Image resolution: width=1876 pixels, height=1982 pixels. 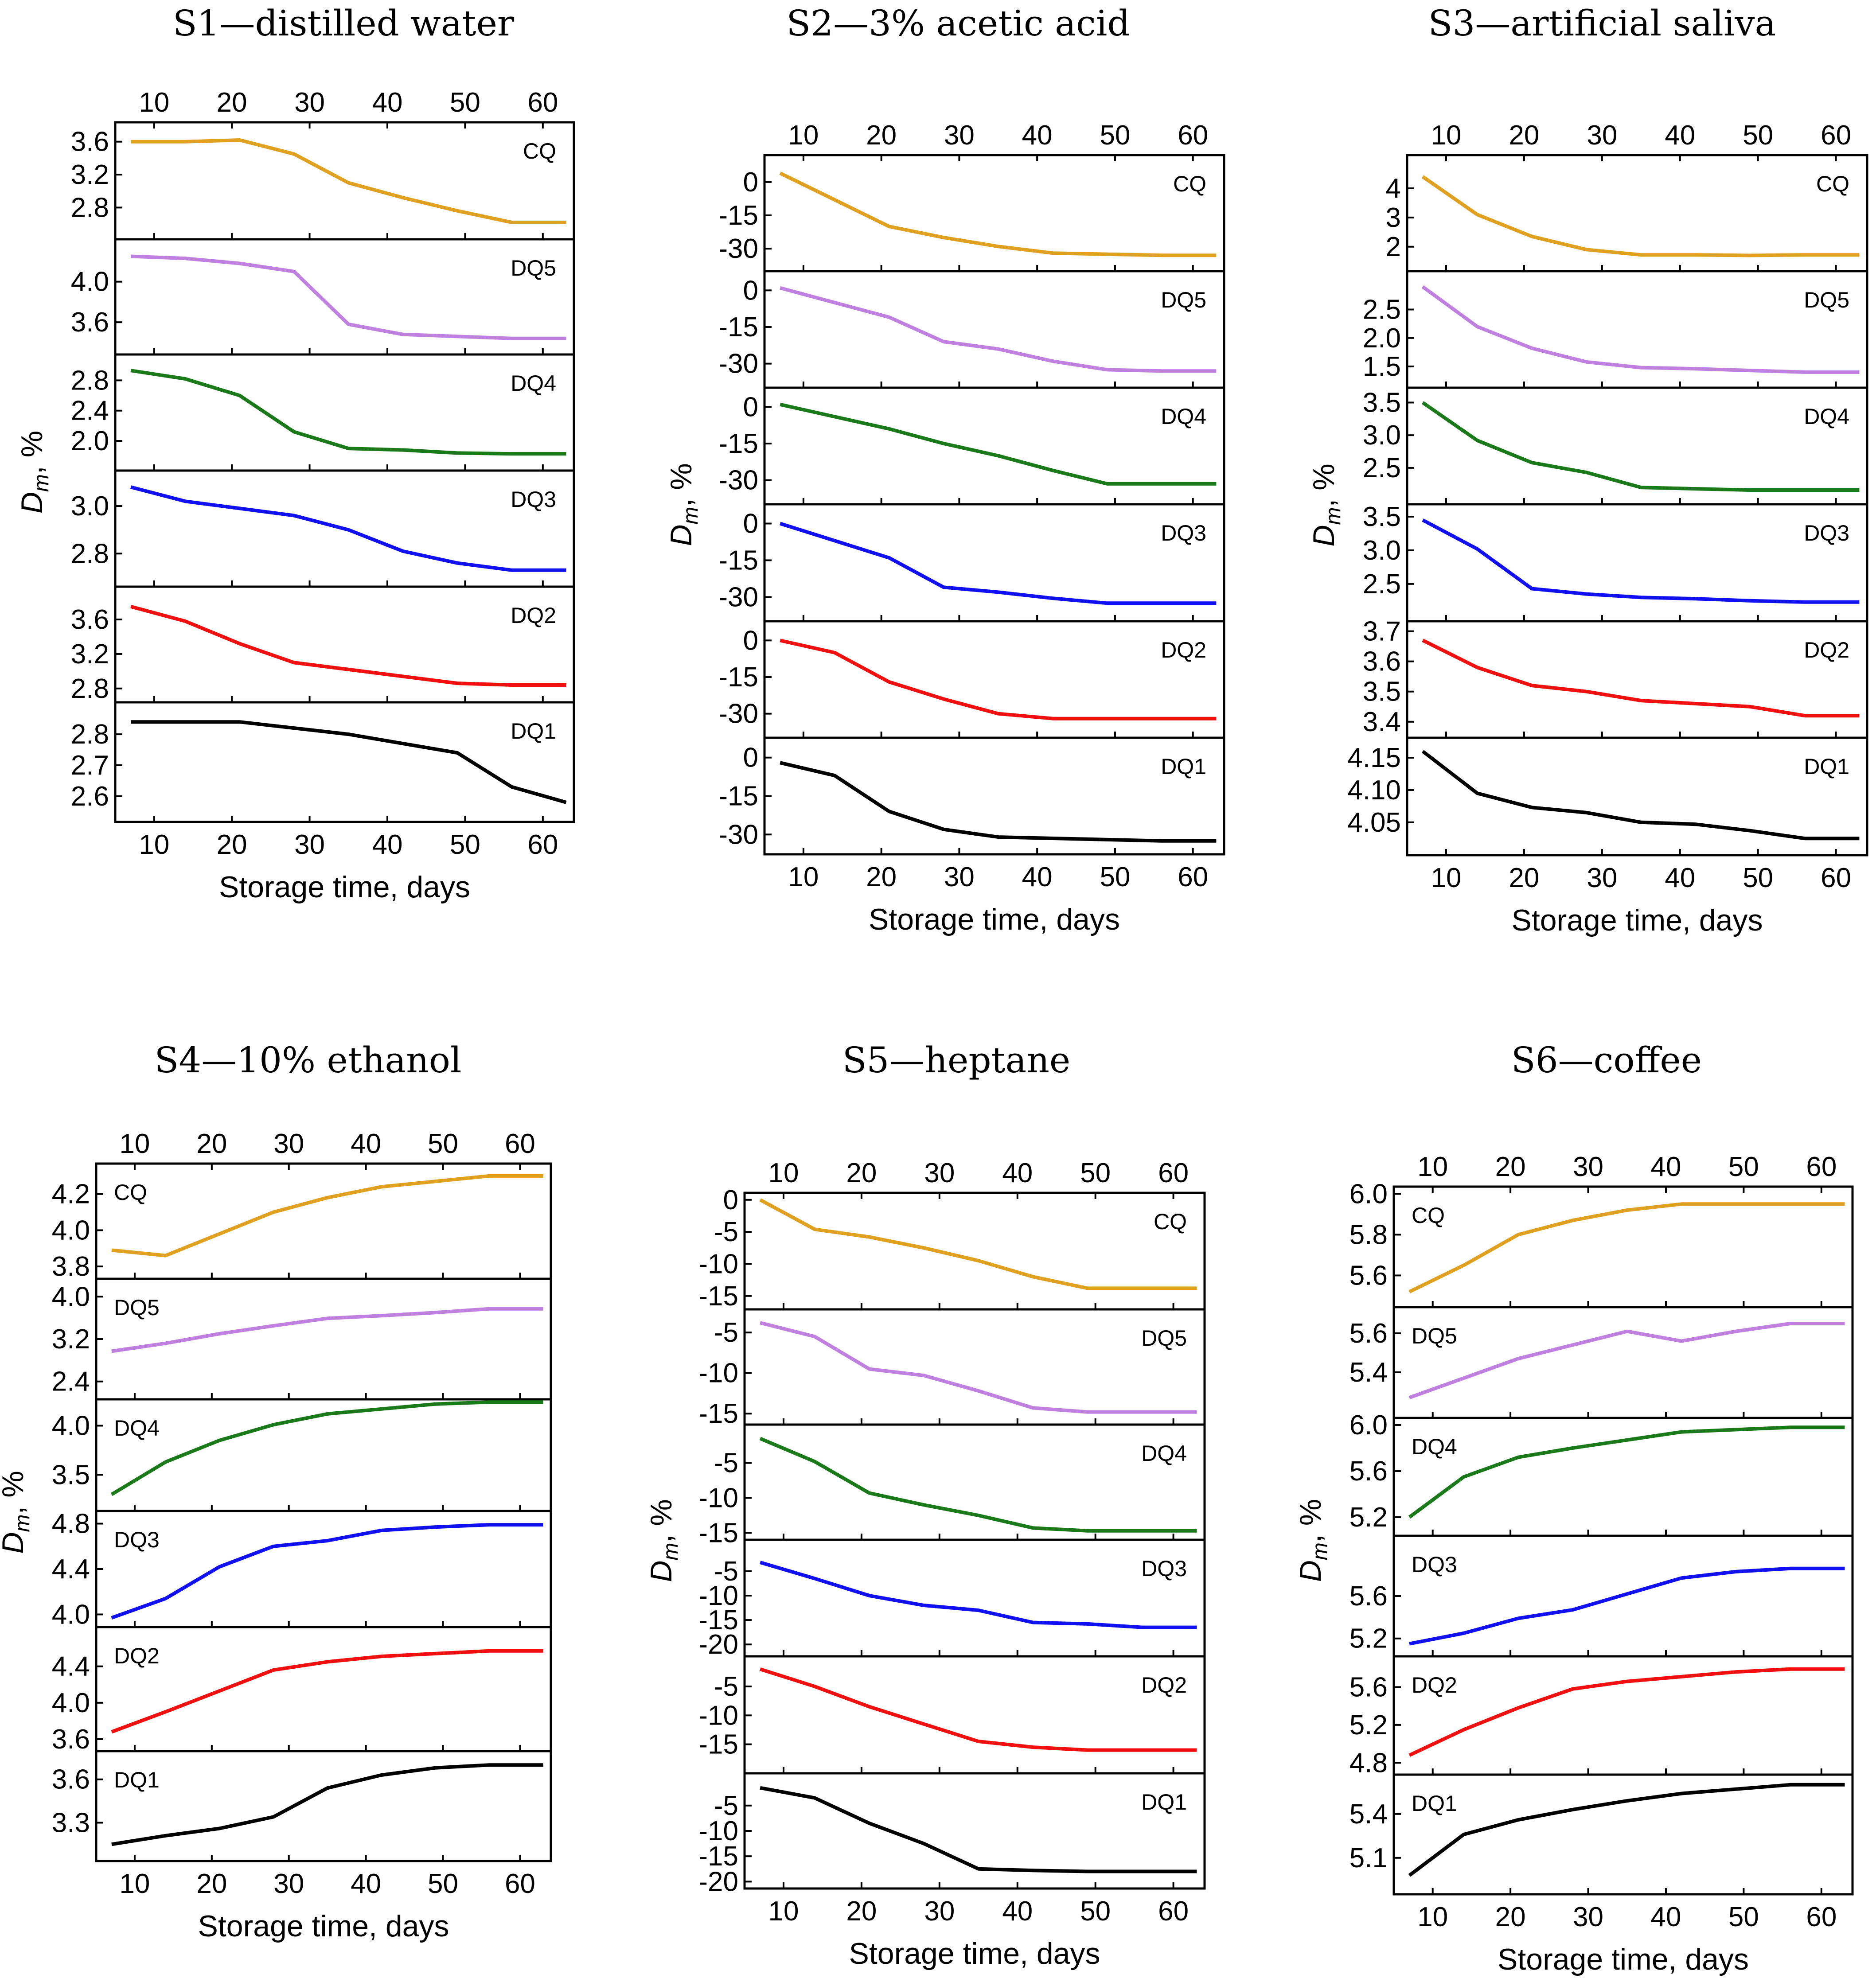 I want to click on panel-dq1: 4.154.104.05 DQ1, so click(x=1608, y=796).